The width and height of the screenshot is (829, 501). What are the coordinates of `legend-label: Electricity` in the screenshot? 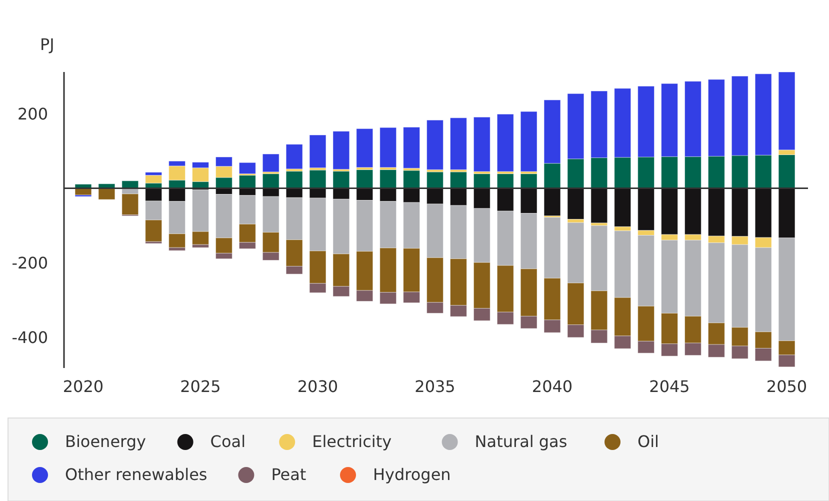 It's located at (352, 441).